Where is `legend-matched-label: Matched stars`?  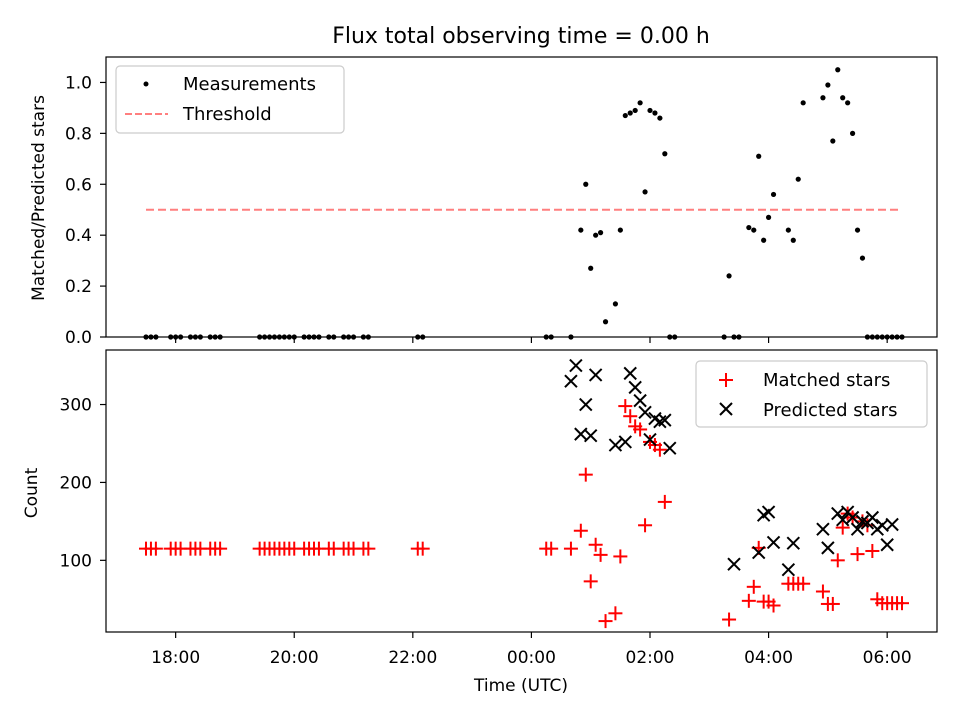 legend-matched-label: Matched stars is located at coordinates (826, 380).